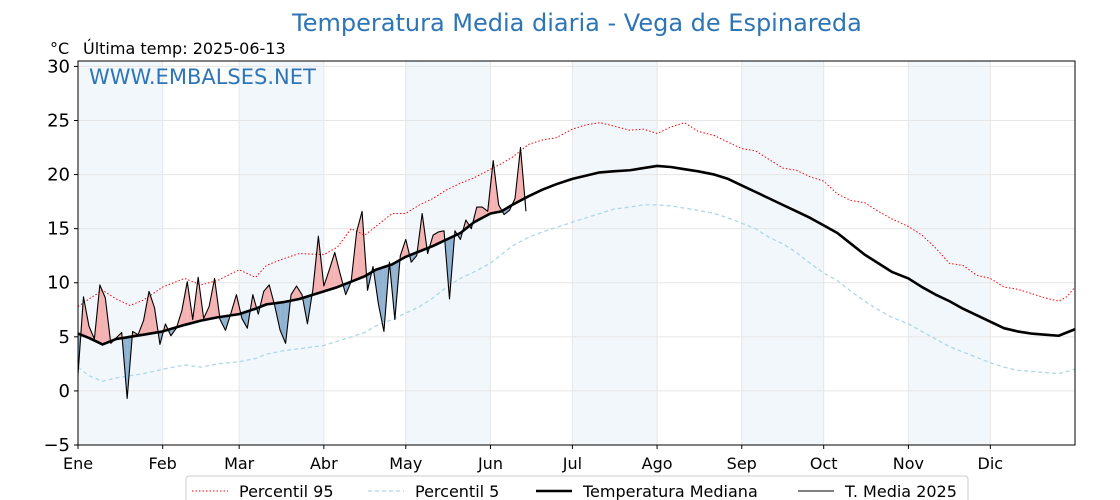  What do you see at coordinates (60, 256) in the screenshot?
I see `y-axis: −5 0 5 10 15 20 25 30` at bounding box center [60, 256].